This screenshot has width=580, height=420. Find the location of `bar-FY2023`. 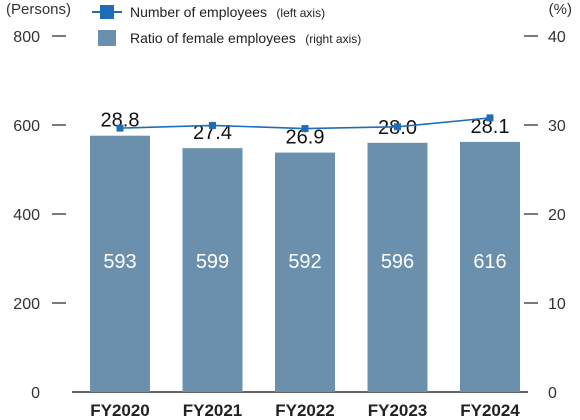

bar-FY2023 is located at coordinates (397, 267).